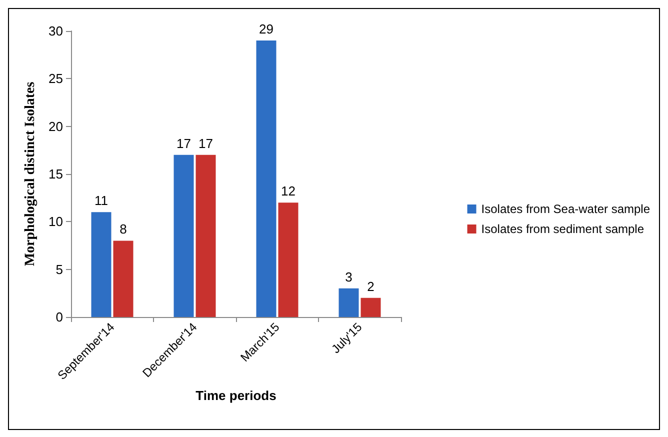 The image size is (668, 437). I want to click on y-axis-title: Morphological distinct Isolates, so click(30, 173).